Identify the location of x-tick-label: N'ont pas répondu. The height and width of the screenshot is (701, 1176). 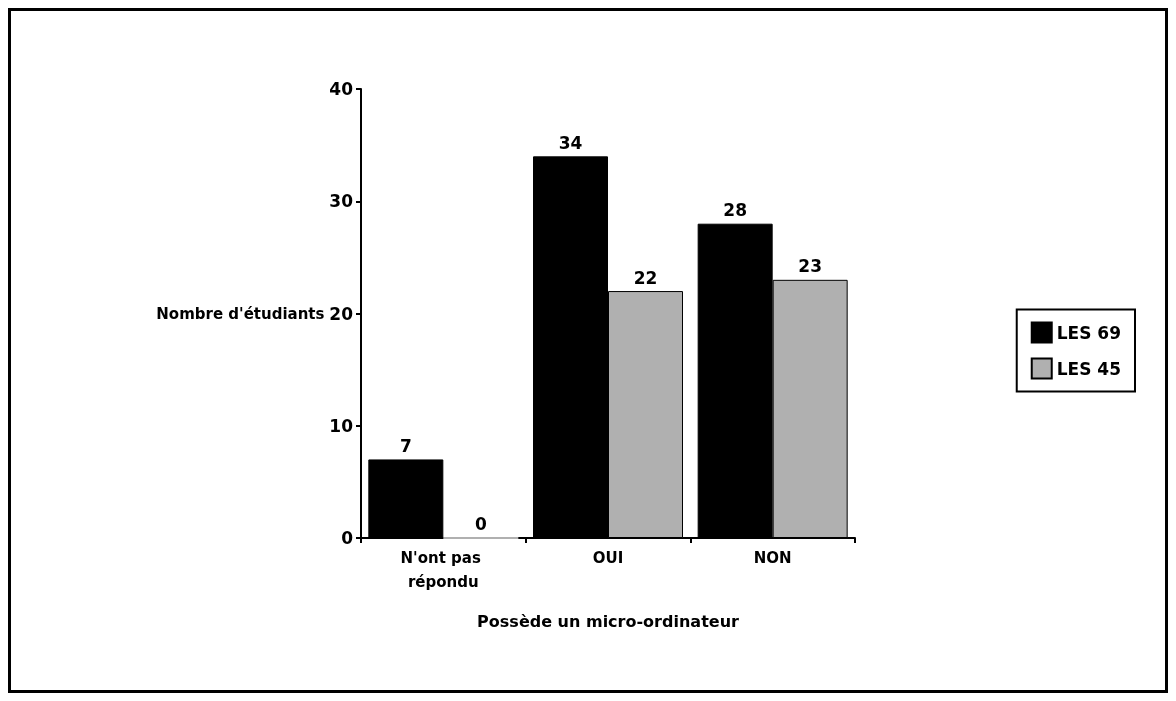
(443, 570).